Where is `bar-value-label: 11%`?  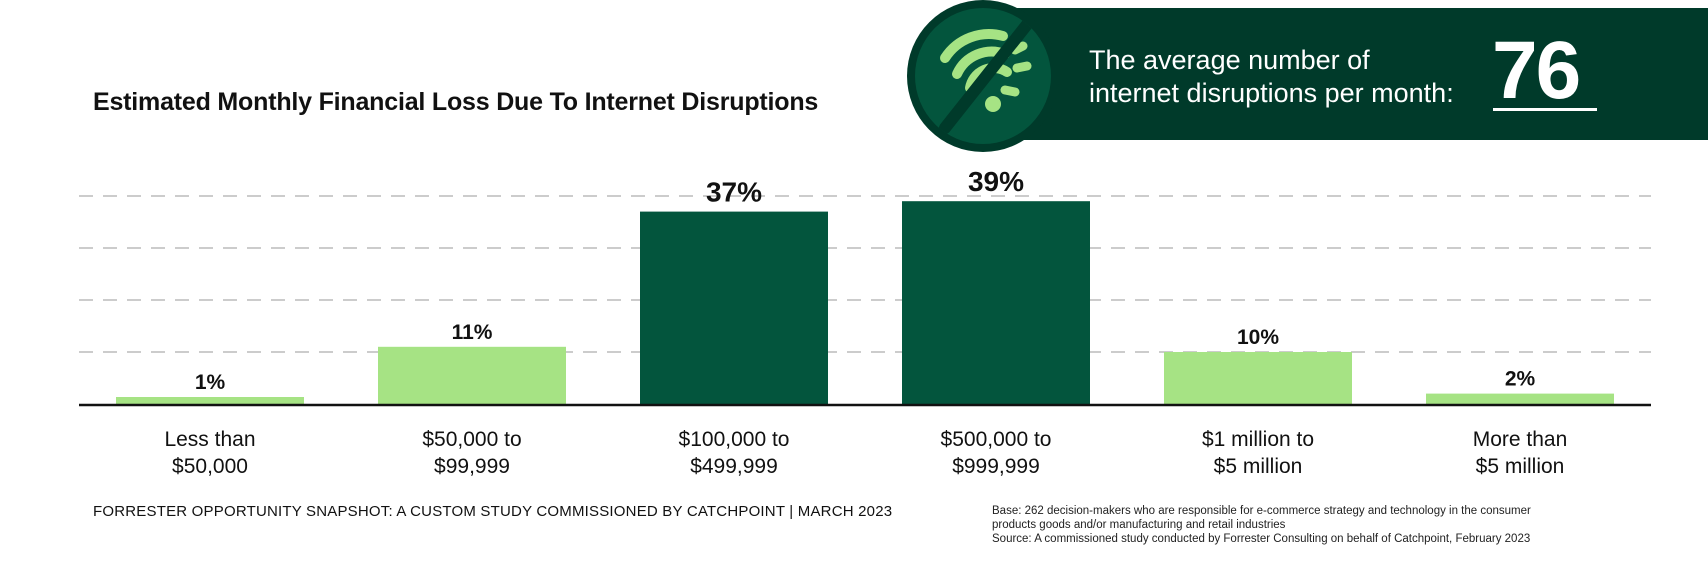 bar-value-label: 11% is located at coordinates (472, 332).